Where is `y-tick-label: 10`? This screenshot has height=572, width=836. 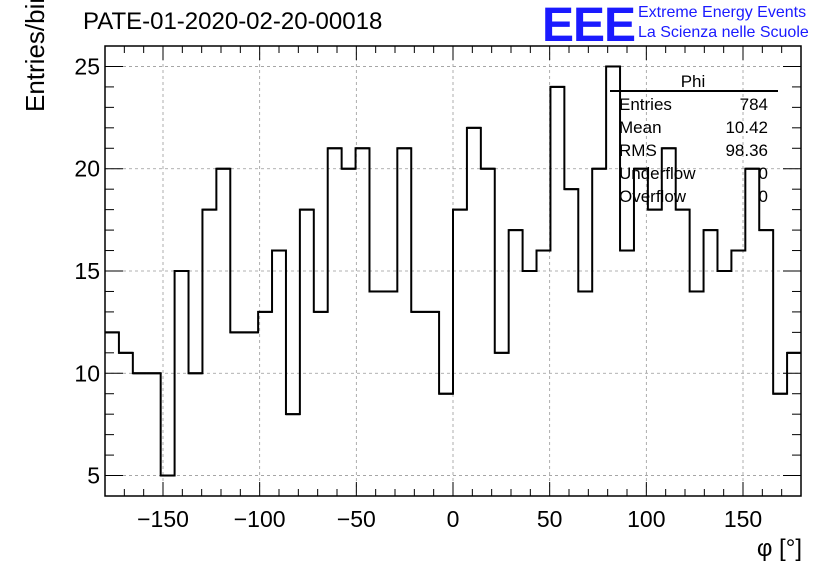 y-tick-label: 10 is located at coordinates (87, 373).